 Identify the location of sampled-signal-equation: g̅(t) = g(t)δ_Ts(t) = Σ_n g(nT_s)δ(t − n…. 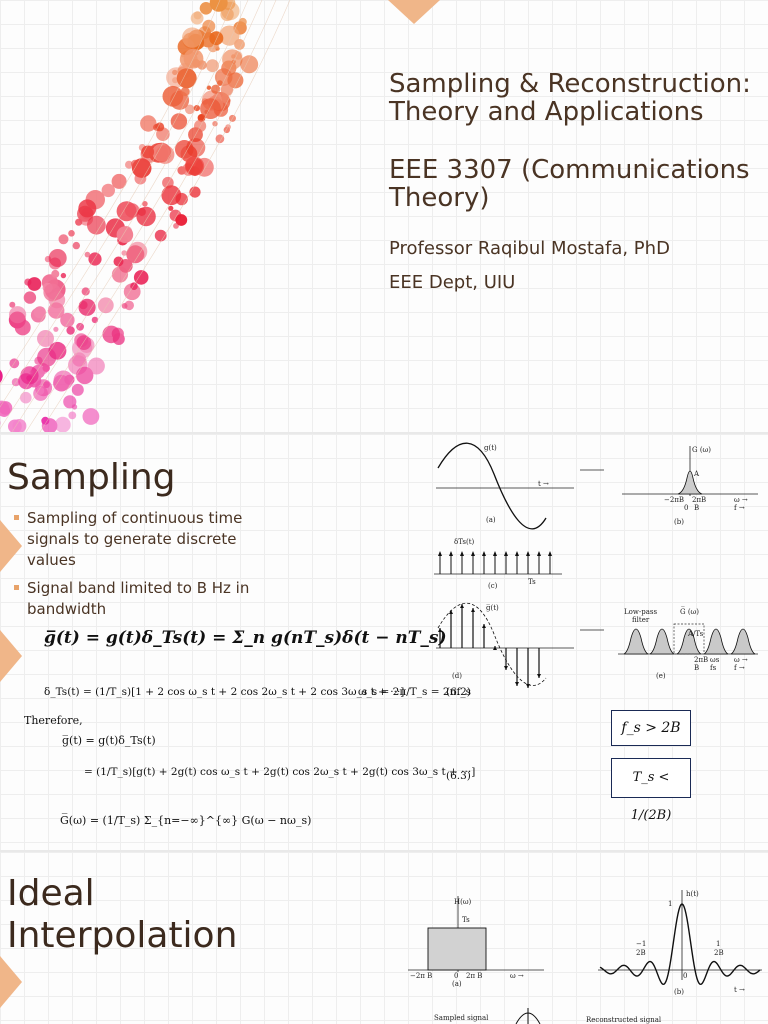
(245, 638).